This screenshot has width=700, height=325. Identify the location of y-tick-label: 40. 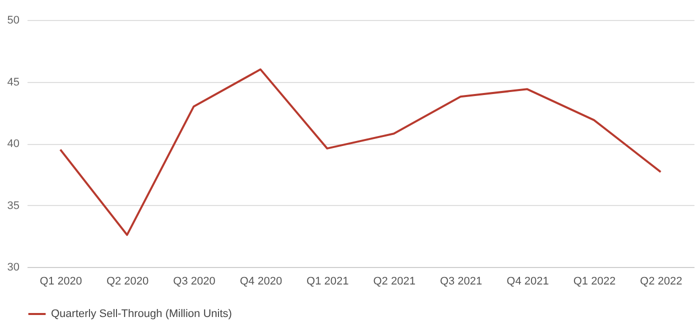
(13, 144).